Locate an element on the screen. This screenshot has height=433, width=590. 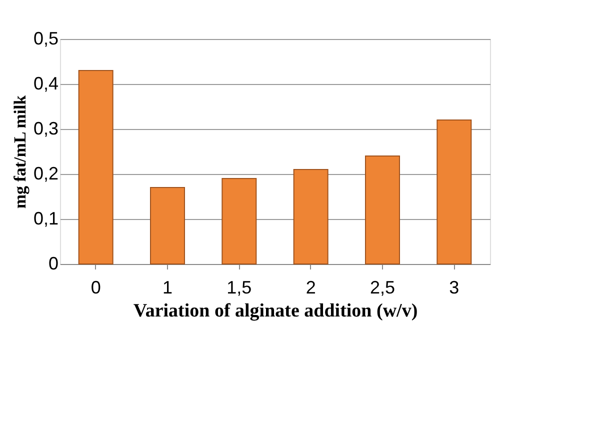
x-tick-label: 2,5 is located at coordinates (383, 288).